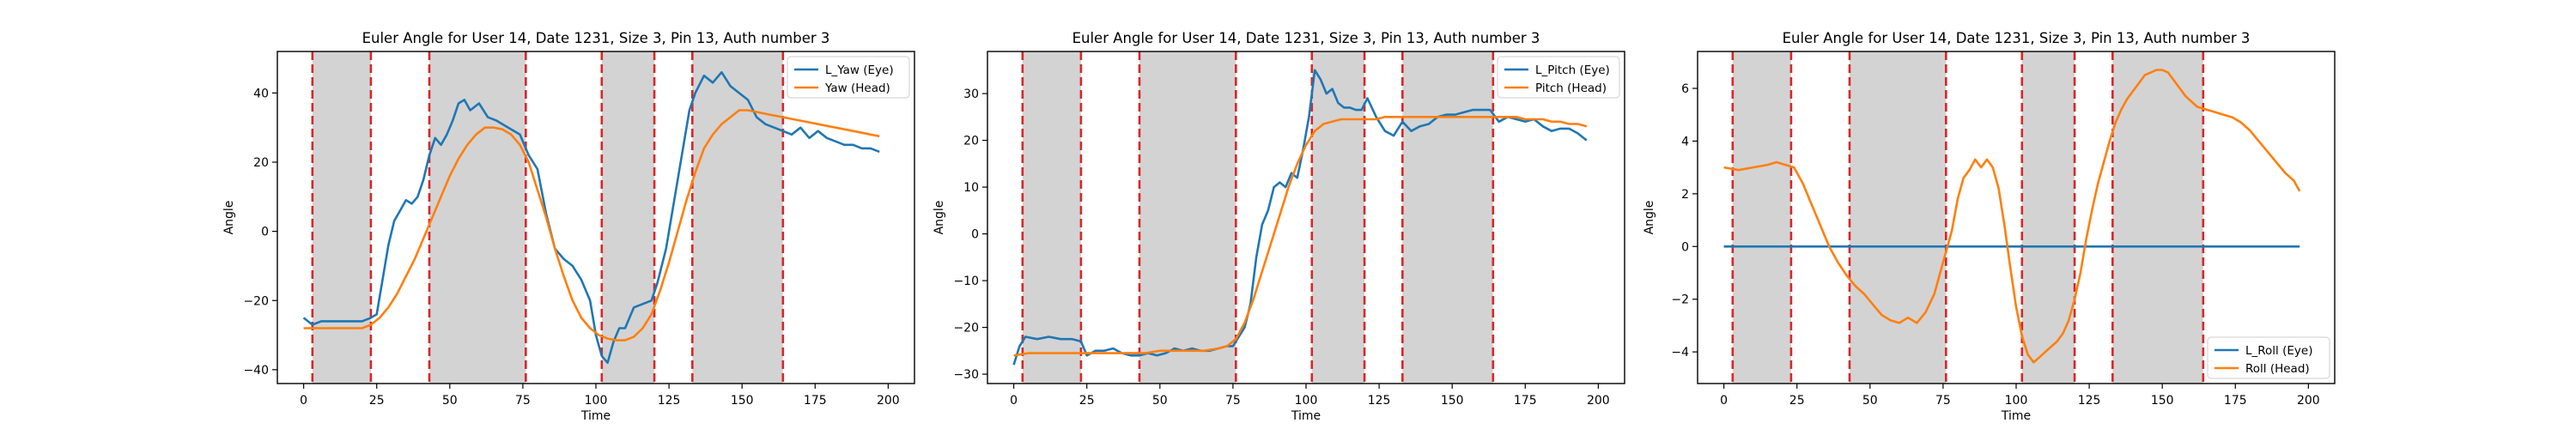 Image resolution: width=2576 pixels, height=429 pixels. Describe the element at coordinates (966, 375) in the screenshot. I see `y-tick-label: −30` at that location.